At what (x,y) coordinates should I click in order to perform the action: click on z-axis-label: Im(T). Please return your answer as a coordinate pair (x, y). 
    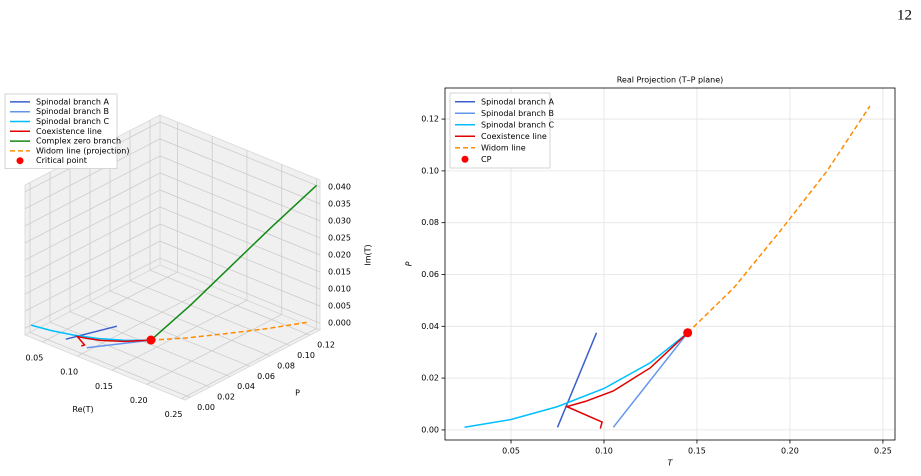
    Looking at the image, I should click on (368, 254).